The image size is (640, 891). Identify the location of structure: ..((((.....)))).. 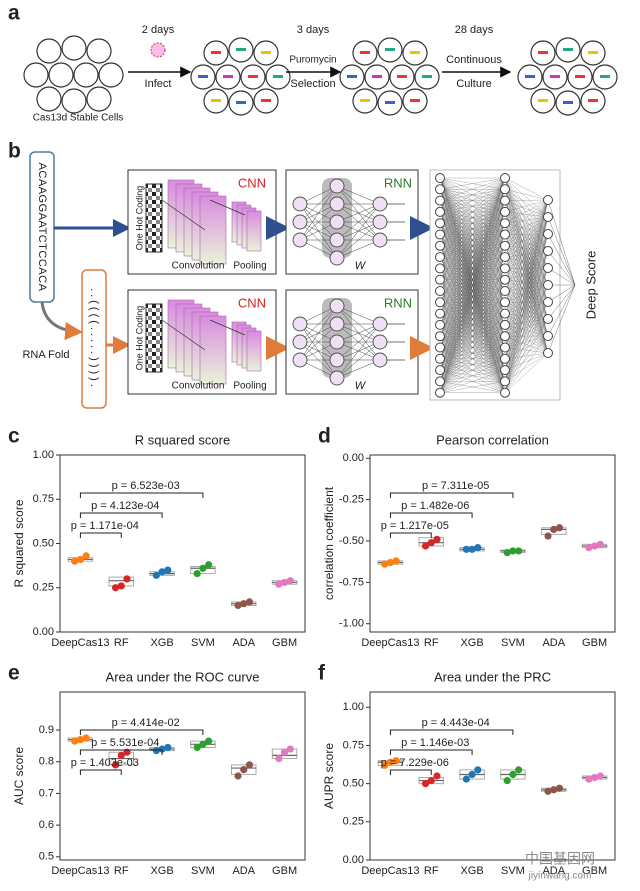
(94, 339).